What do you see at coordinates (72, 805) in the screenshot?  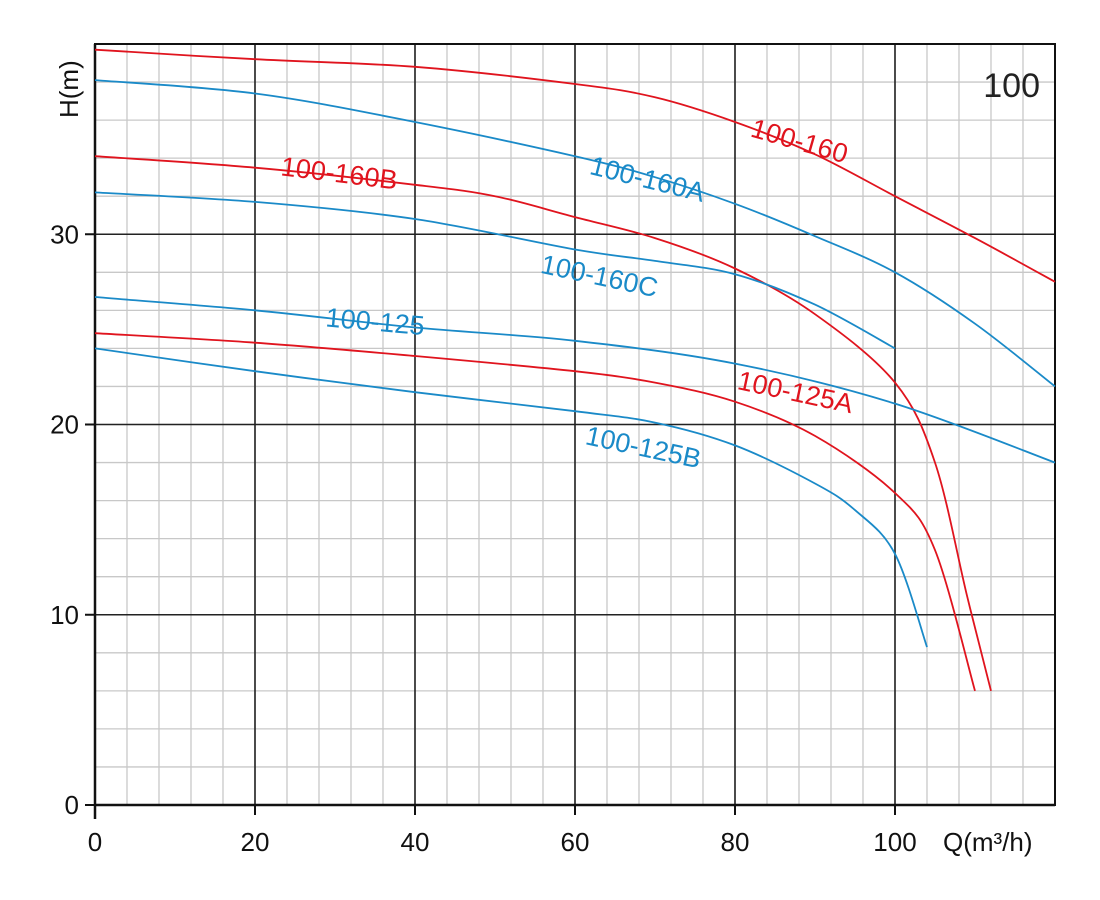 I see `y-tick-label: 0` at bounding box center [72, 805].